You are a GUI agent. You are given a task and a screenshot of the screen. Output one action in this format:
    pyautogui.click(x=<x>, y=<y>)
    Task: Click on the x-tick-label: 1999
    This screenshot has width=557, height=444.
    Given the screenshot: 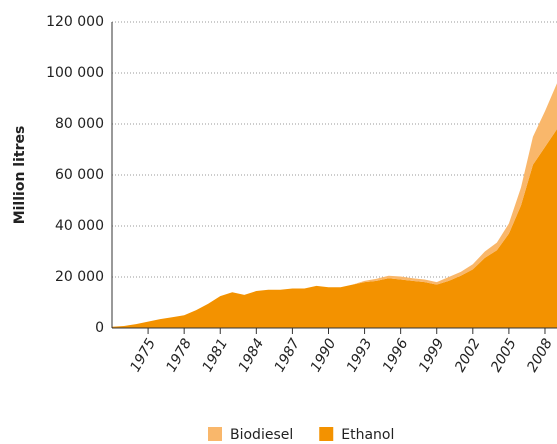 What is the action you would take?
    pyautogui.click(x=432, y=355)
    